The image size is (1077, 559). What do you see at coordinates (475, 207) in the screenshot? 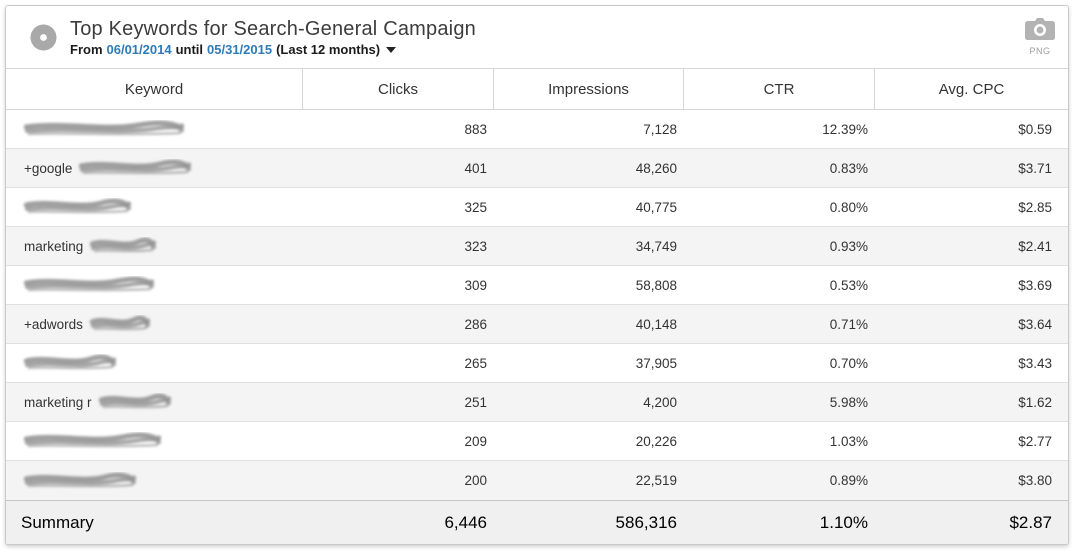
I see `clicks-cell: 325` at bounding box center [475, 207].